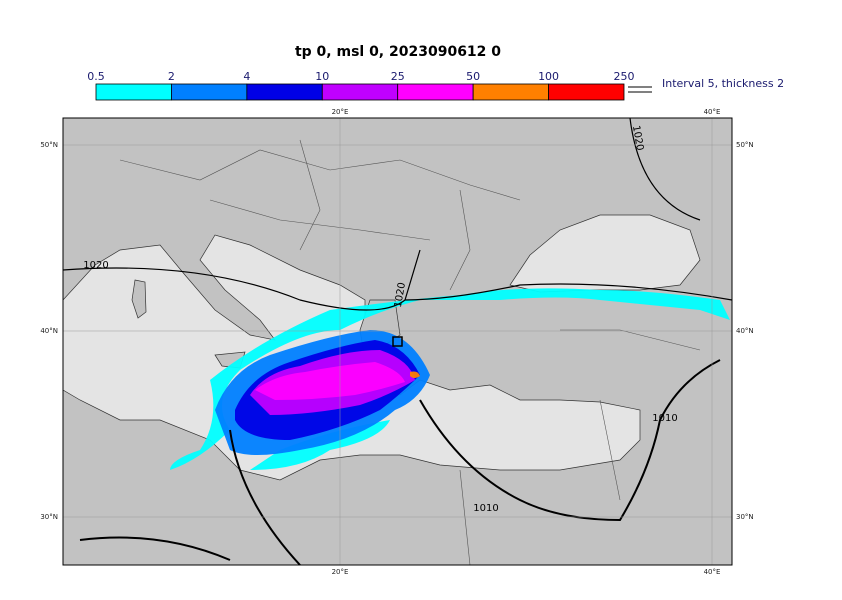  What do you see at coordinates (398, 76) in the screenshot?
I see `colorbar-label: 25` at bounding box center [398, 76].